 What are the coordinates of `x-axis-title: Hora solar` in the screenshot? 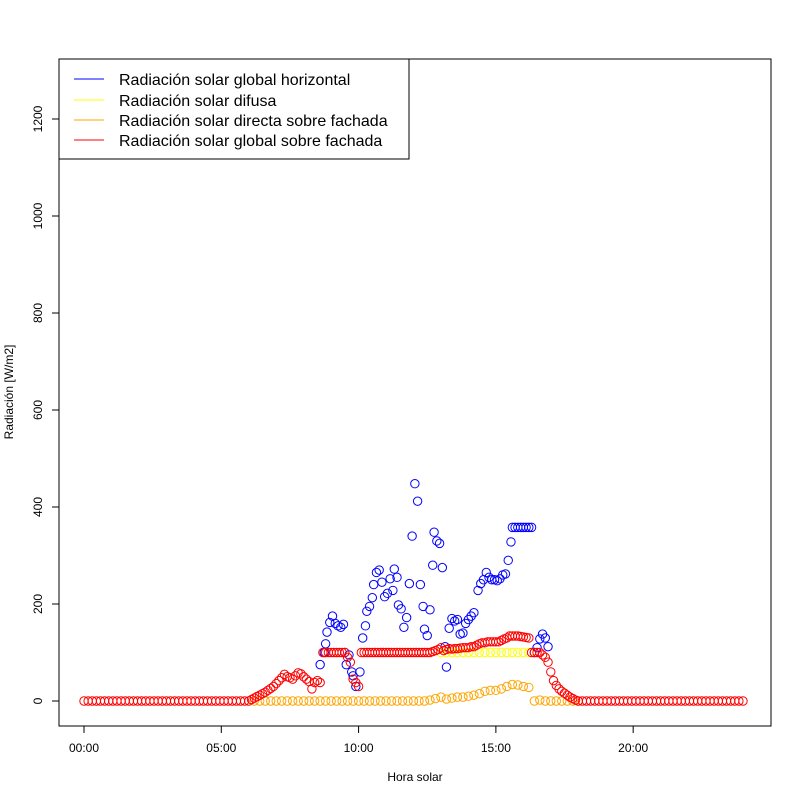 It's located at (414, 777).